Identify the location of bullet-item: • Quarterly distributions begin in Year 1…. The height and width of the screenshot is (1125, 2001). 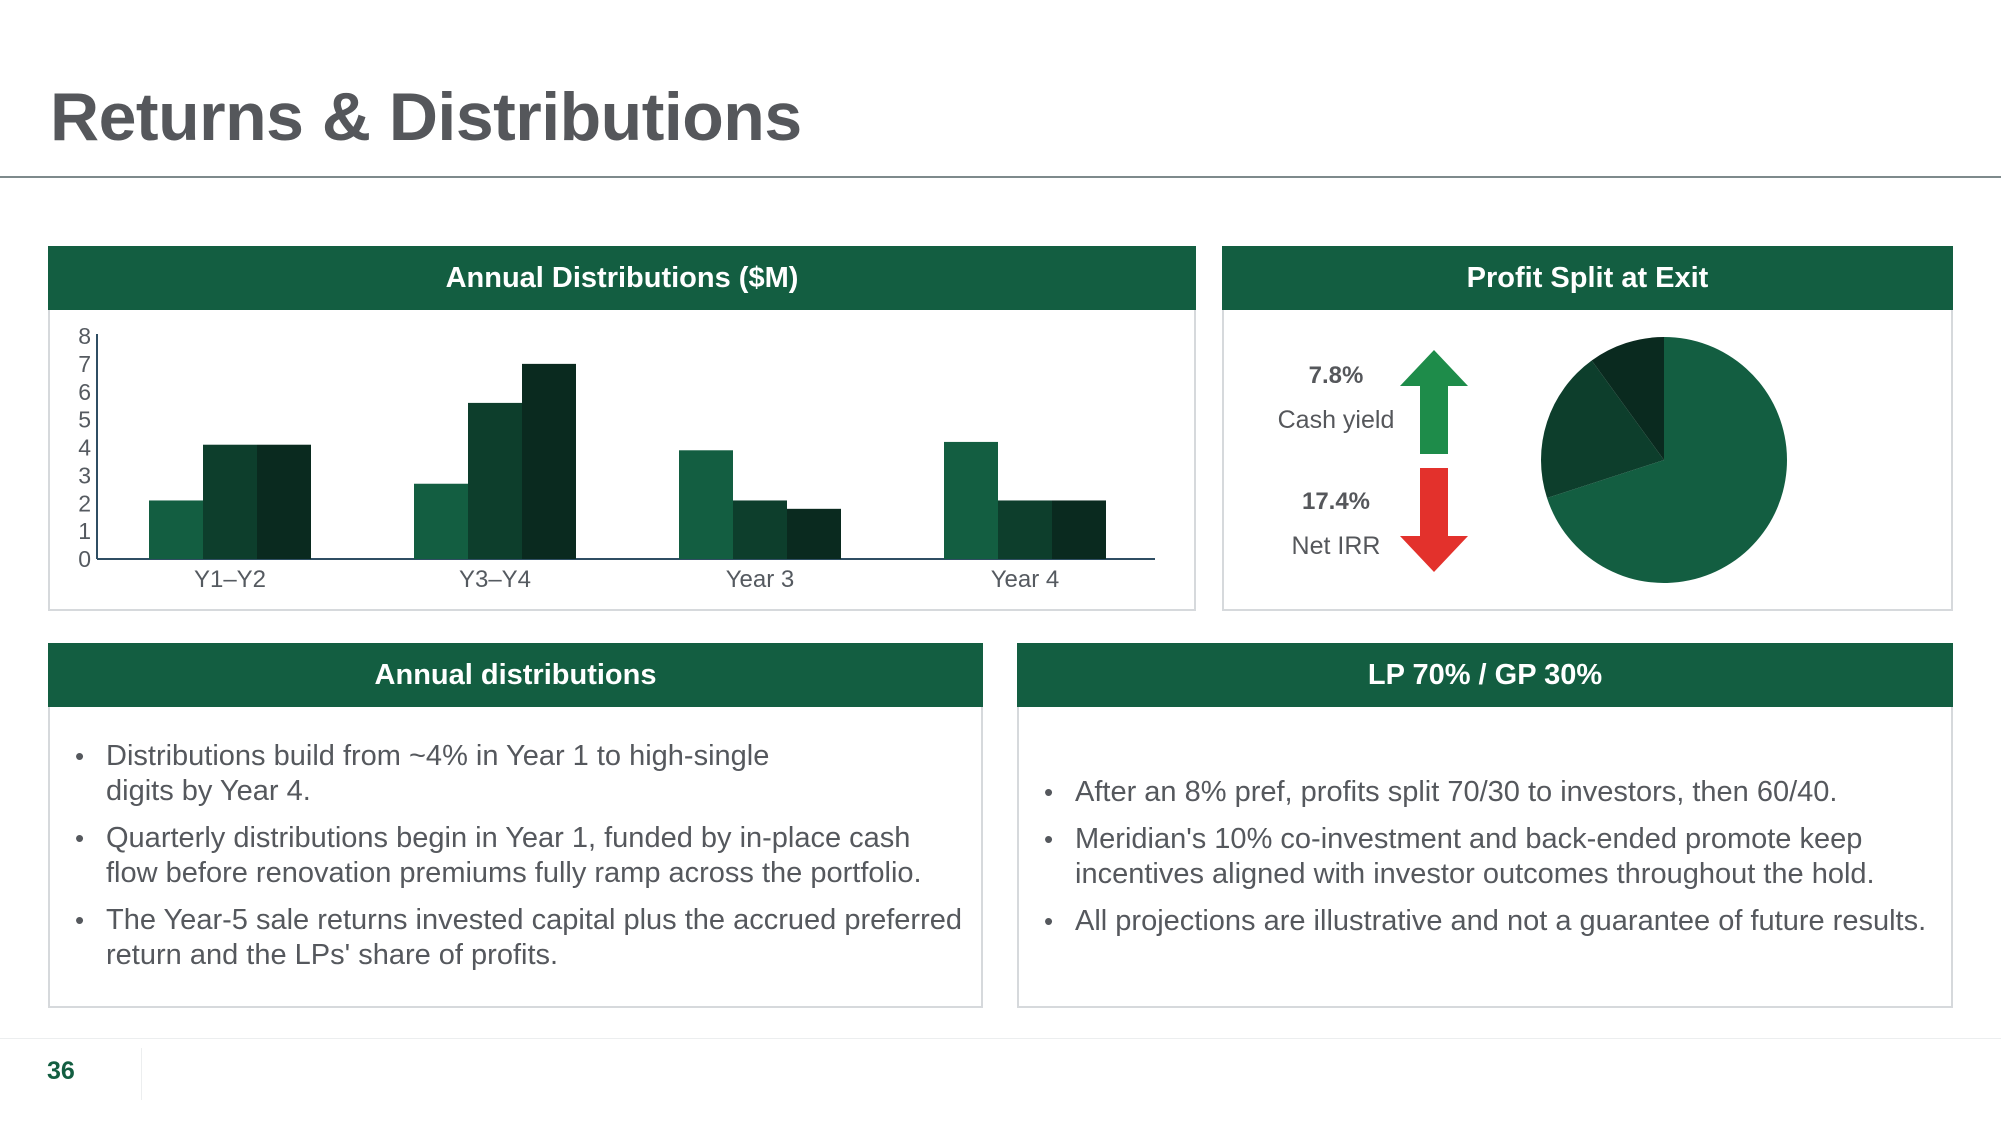
(518, 856).